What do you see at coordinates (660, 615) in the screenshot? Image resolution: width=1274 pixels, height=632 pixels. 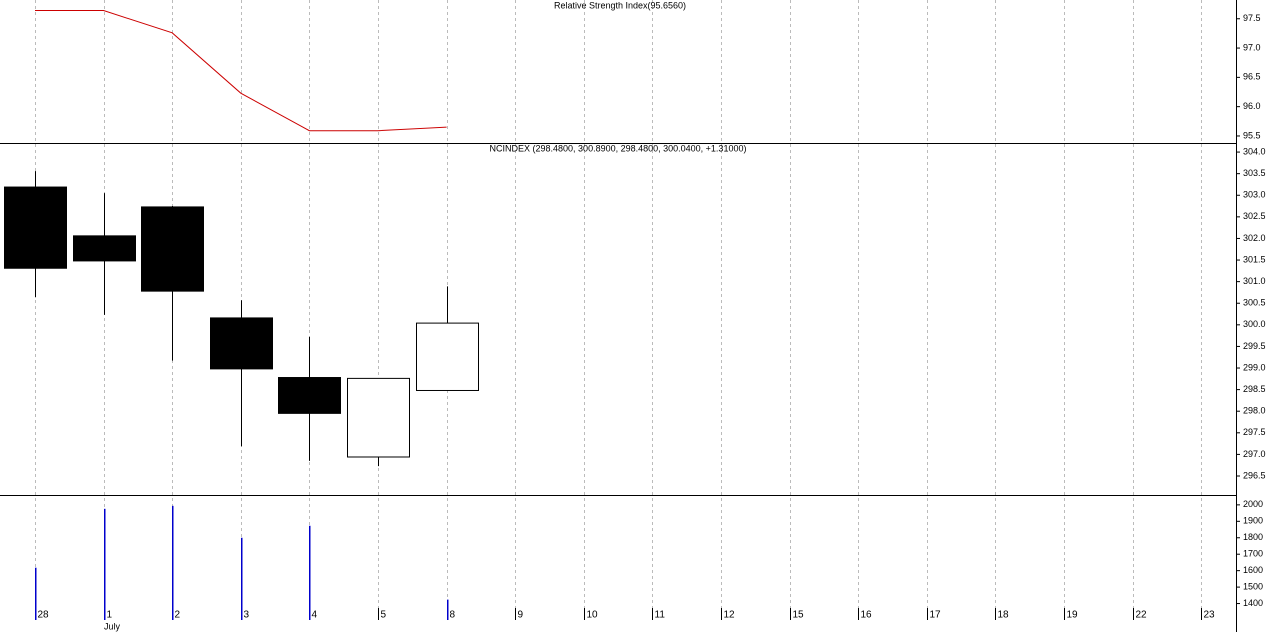 I see `x-tick-label: 11` at bounding box center [660, 615].